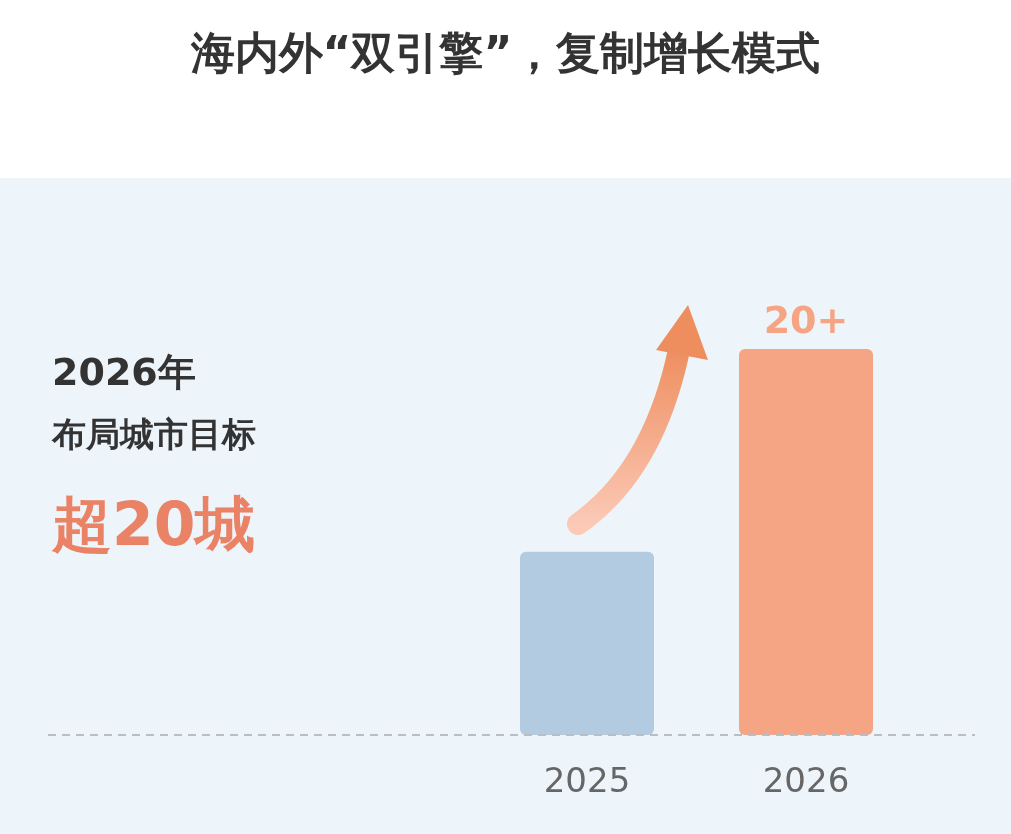 This screenshot has width=1011, height=834. Describe the element at coordinates (153, 434) in the screenshot. I see `text: 布局城市目标` at that location.